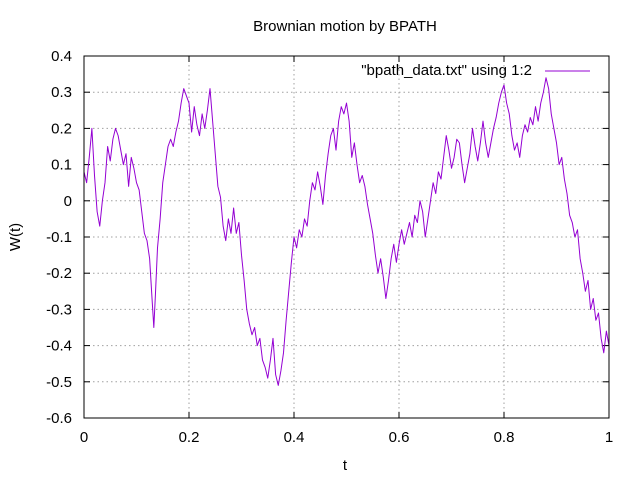 This screenshot has height=480, width=640. What do you see at coordinates (59, 346) in the screenshot?
I see `y-tick-label: -0.4` at bounding box center [59, 346].